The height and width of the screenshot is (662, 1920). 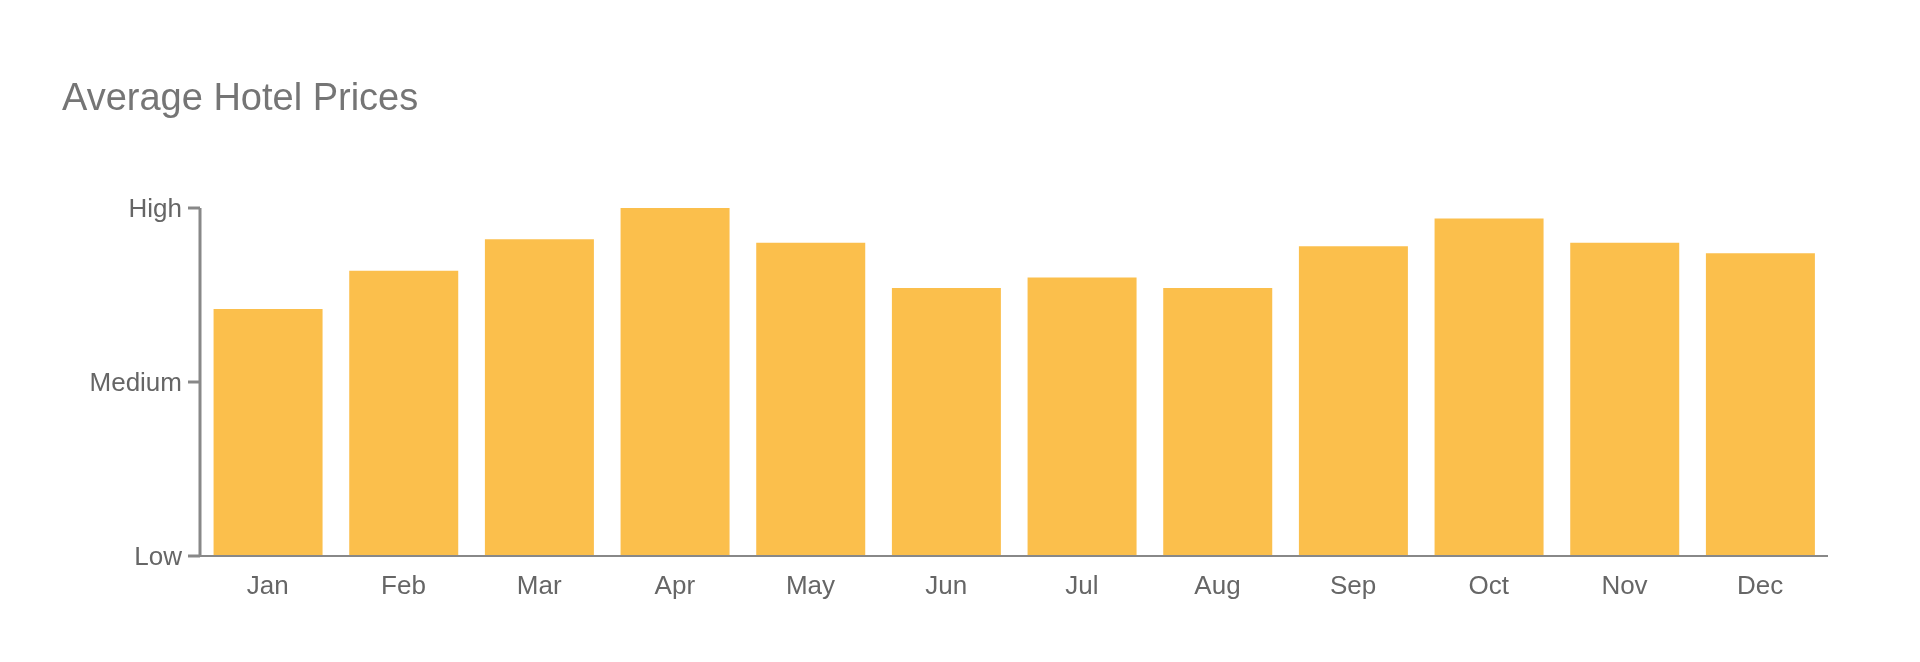 What do you see at coordinates (1624, 585) in the screenshot?
I see `x-tick-label: Nov` at bounding box center [1624, 585].